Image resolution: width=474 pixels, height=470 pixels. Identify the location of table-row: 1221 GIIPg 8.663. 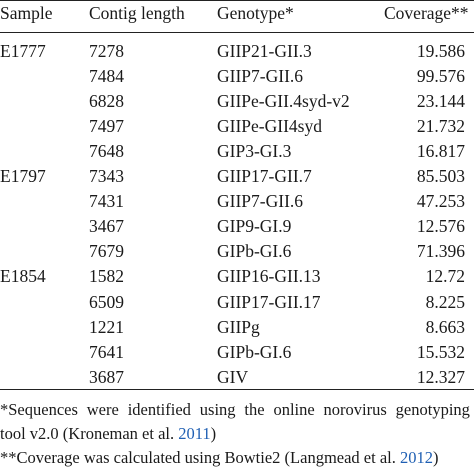
(237, 327).